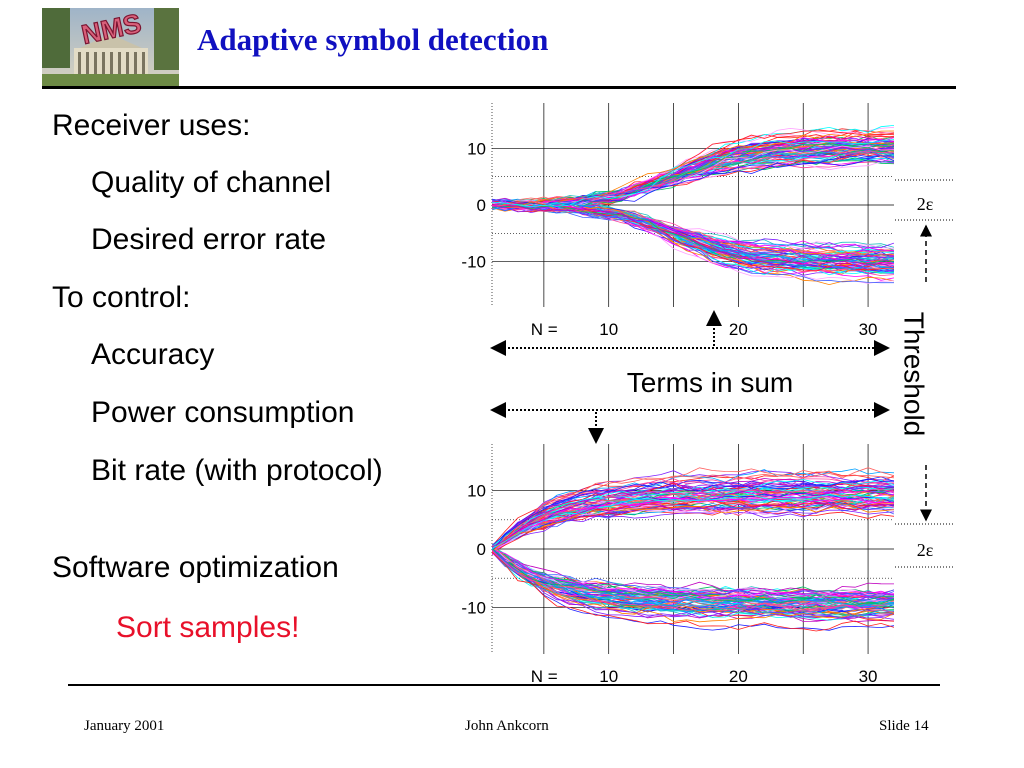  I want to click on chart-bottom-series, so click(693, 549).